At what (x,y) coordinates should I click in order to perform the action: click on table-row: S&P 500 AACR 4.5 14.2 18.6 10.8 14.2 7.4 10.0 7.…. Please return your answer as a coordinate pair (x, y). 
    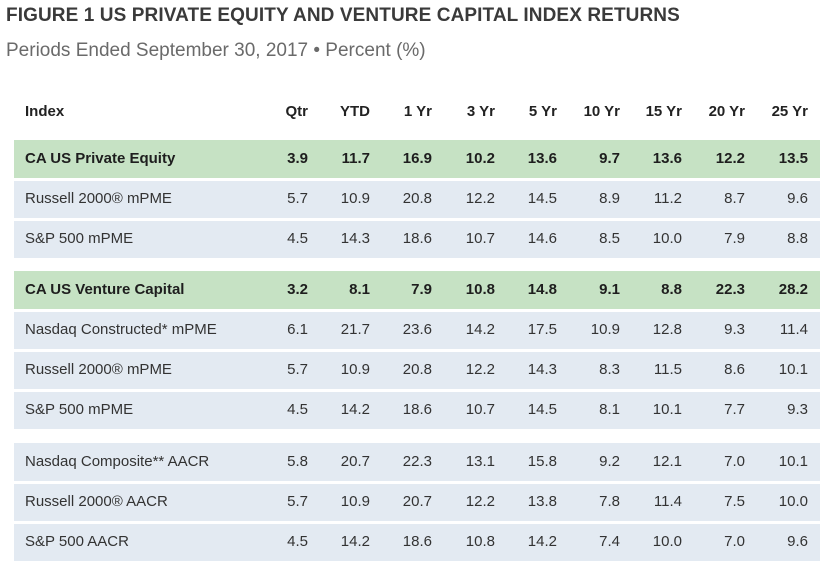
    Looking at the image, I should click on (417, 542).